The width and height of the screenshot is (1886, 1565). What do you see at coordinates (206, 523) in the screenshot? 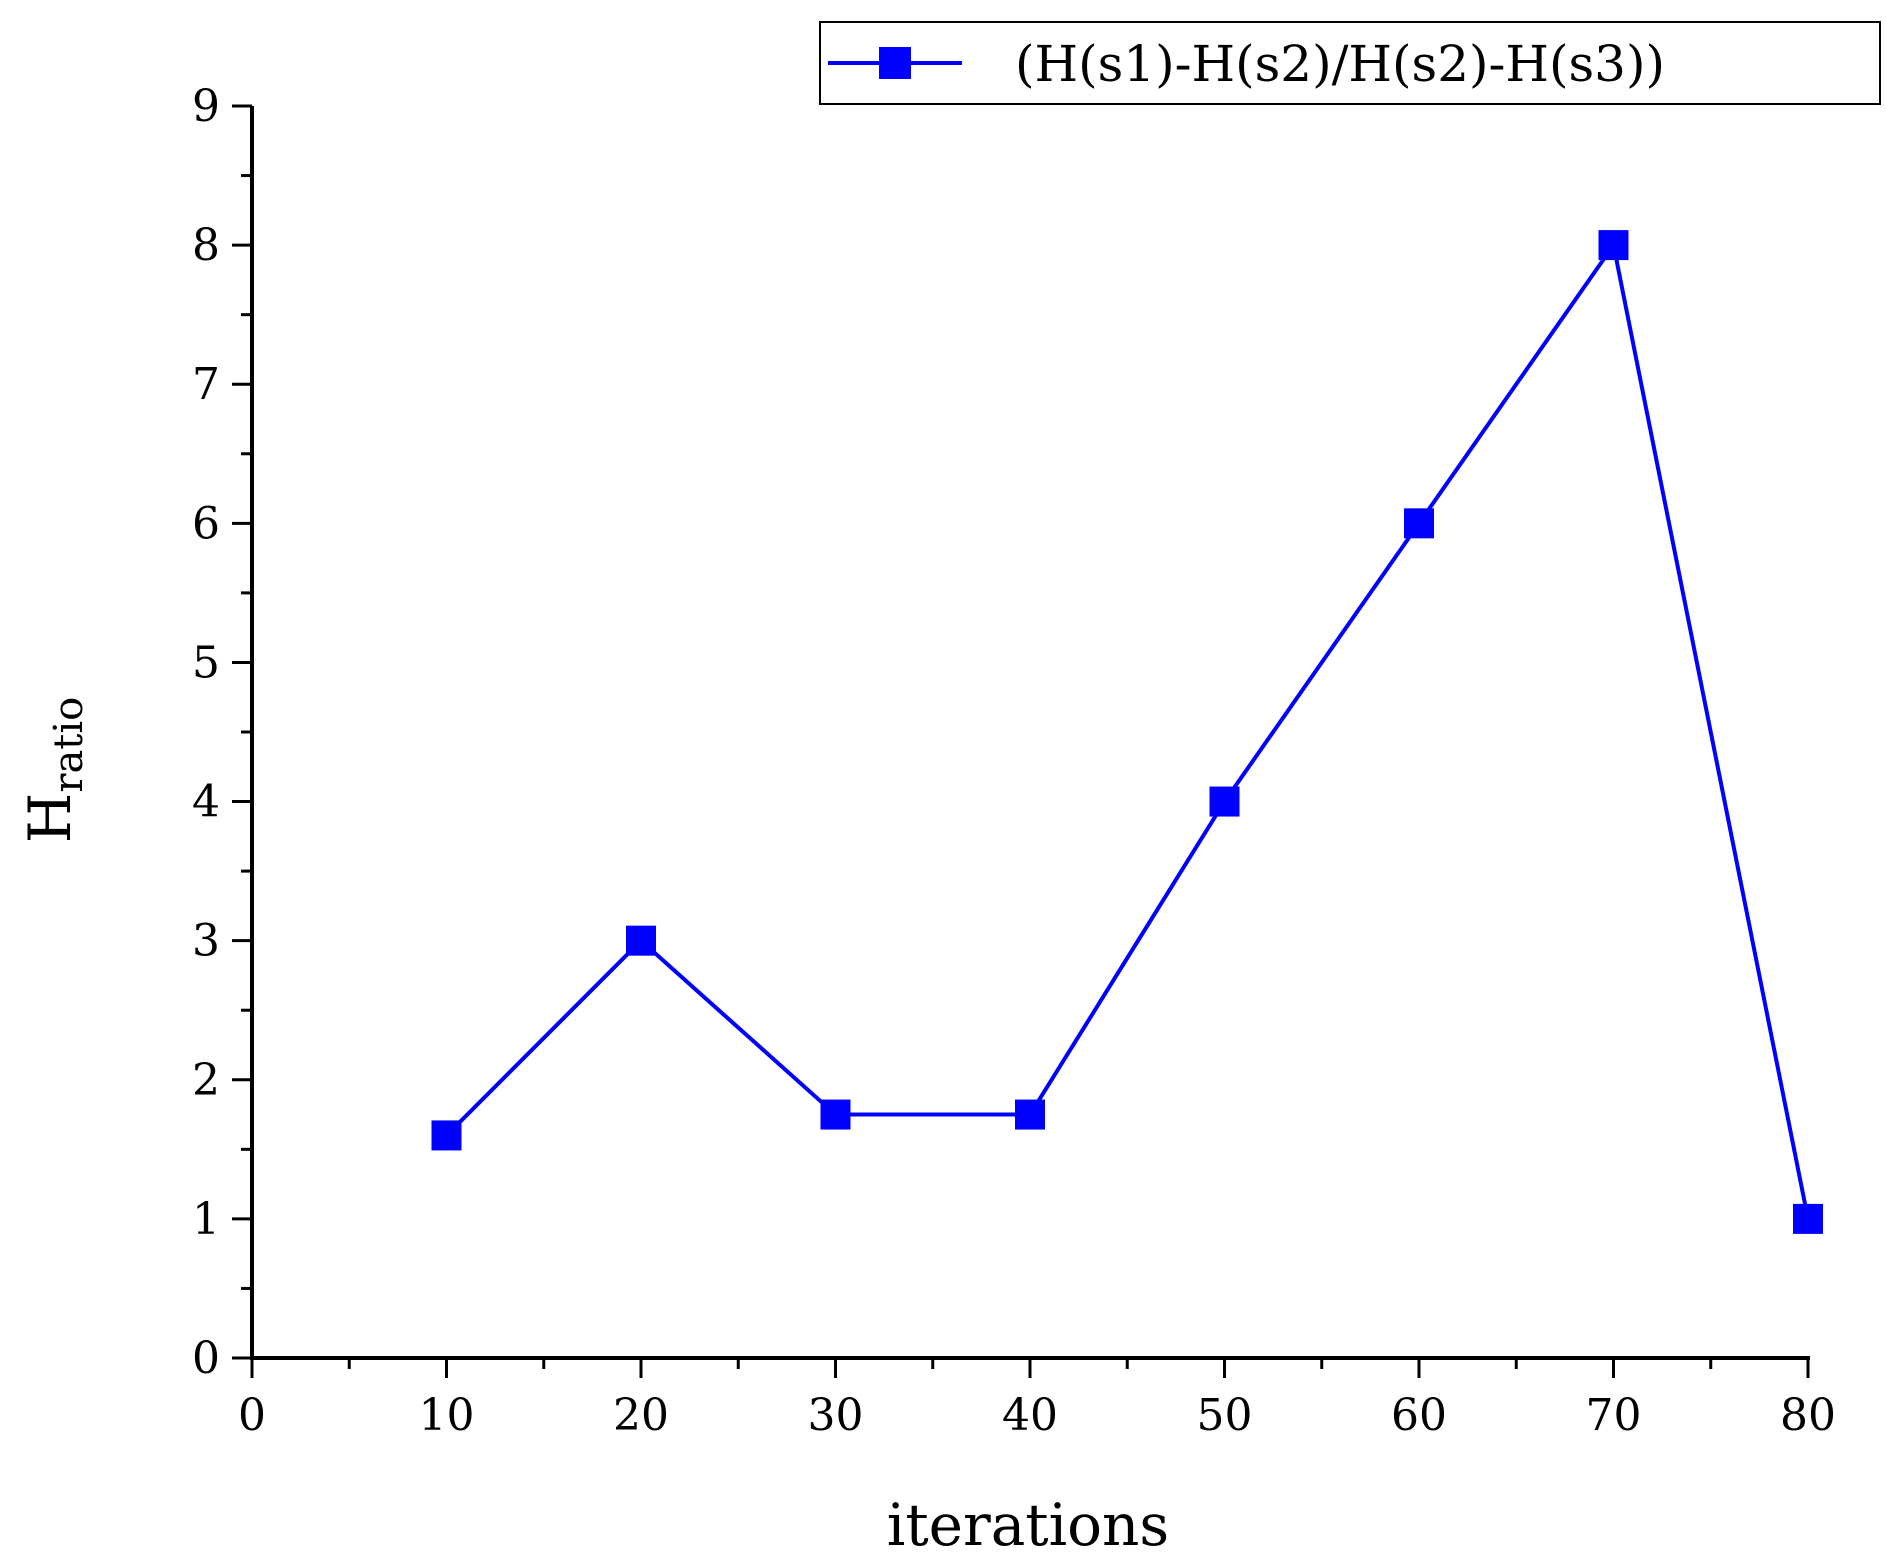
I see `y-tick-label: 6` at bounding box center [206, 523].